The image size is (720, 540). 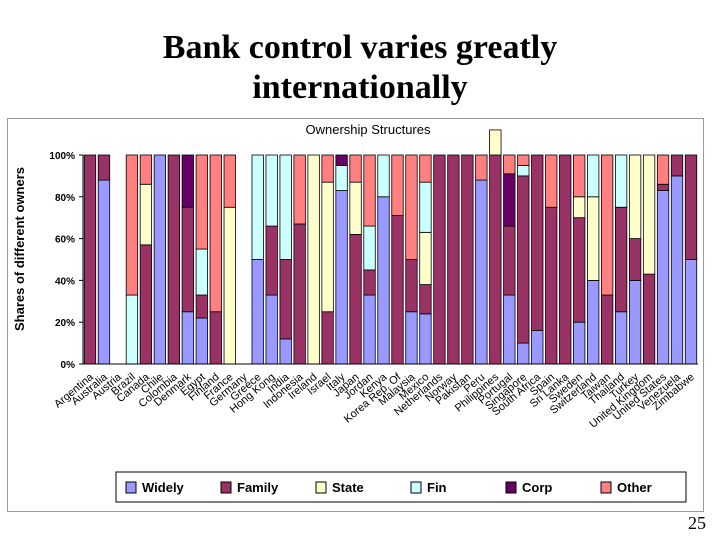 What do you see at coordinates (285, 351) in the screenshot?
I see `bar-india-widely` at bounding box center [285, 351].